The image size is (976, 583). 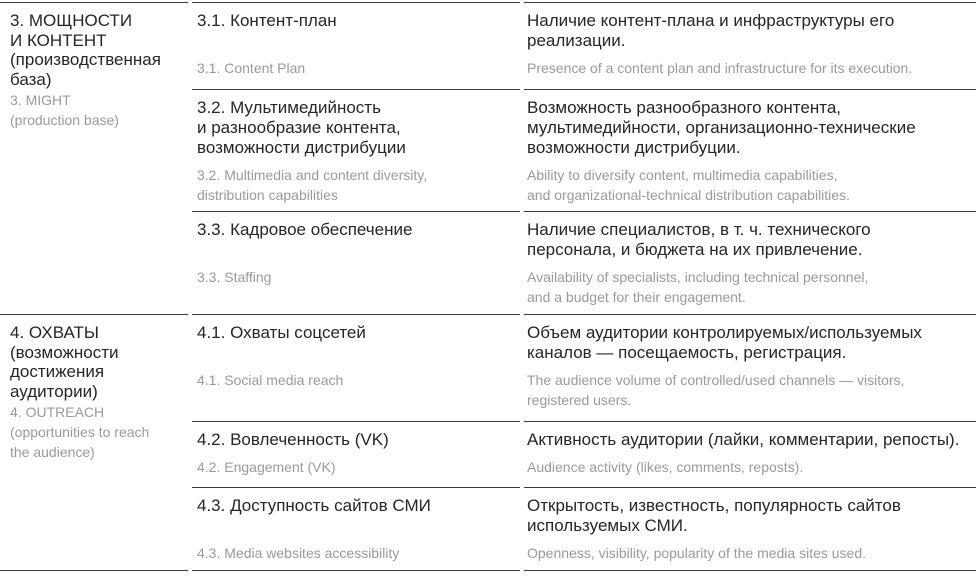 What do you see at coordinates (64, 110) in the screenshot?
I see `group-title-en: 3. MIGHT (production base)` at bounding box center [64, 110].